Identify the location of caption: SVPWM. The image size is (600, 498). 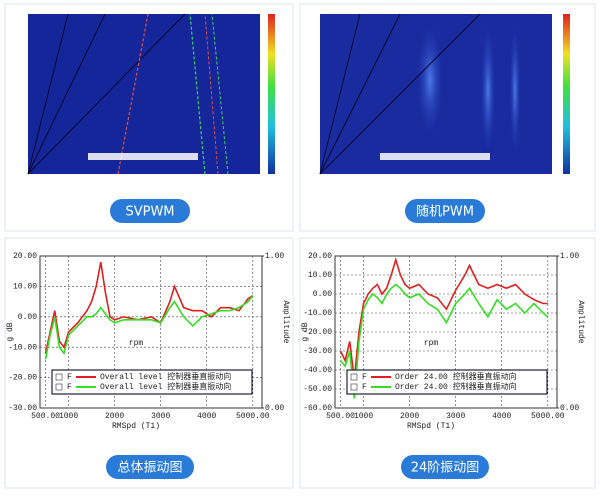
(149, 212).